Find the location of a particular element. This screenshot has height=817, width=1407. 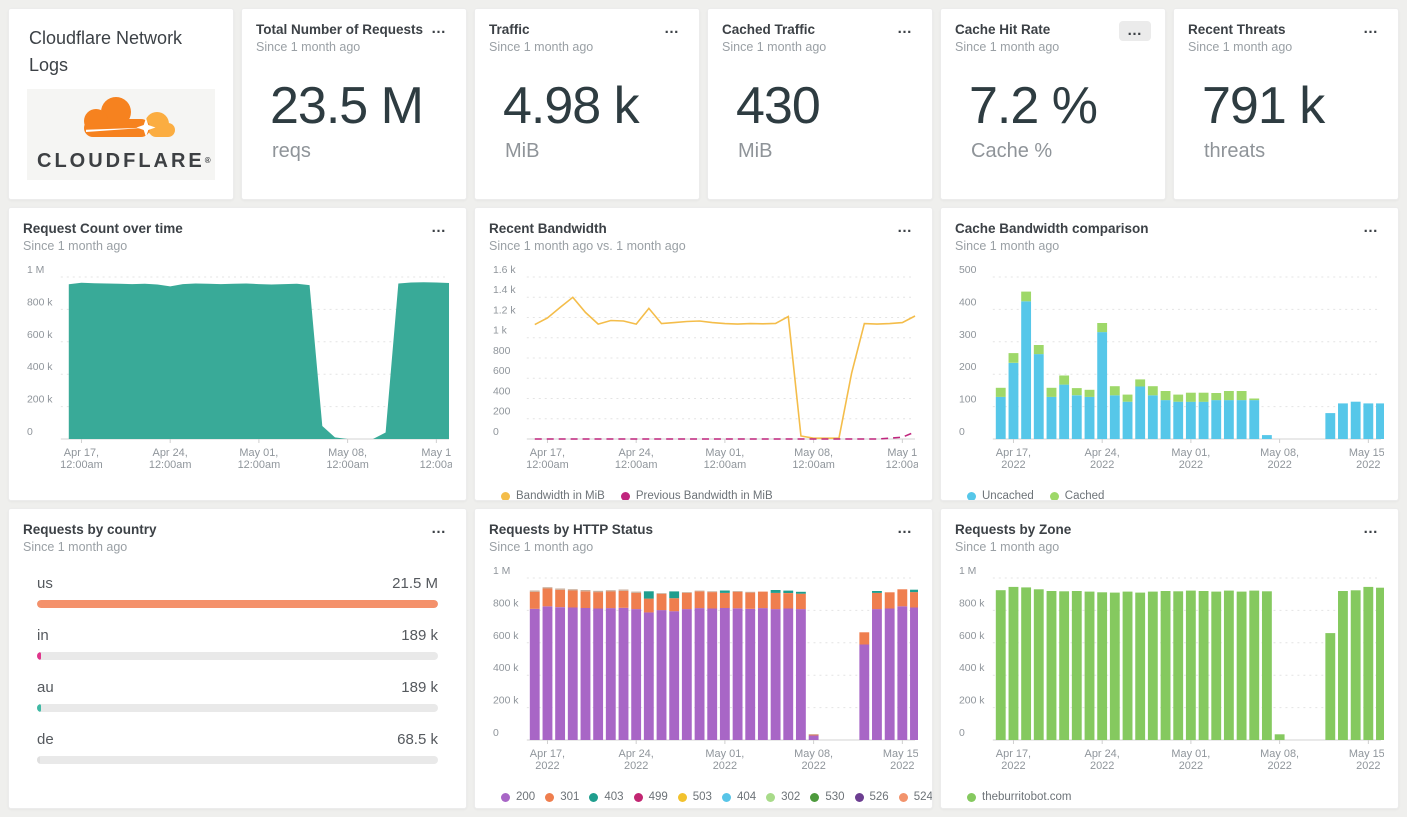

panel-title: Requests by country is located at coordinates (90, 529).